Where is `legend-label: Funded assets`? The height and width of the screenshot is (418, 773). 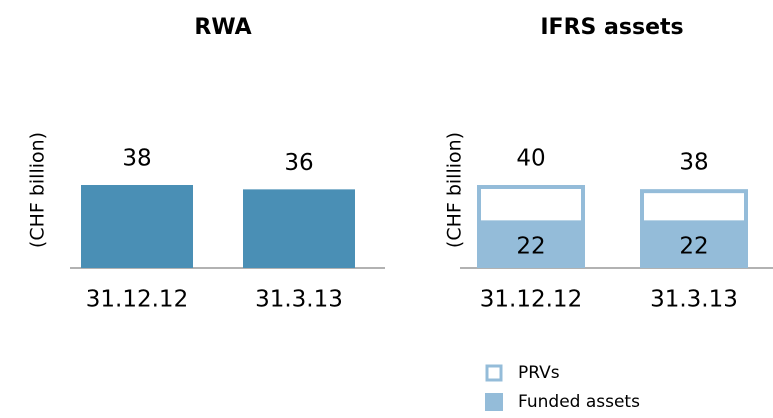 legend-label: Funded assets is located at coordinates (579, 402).